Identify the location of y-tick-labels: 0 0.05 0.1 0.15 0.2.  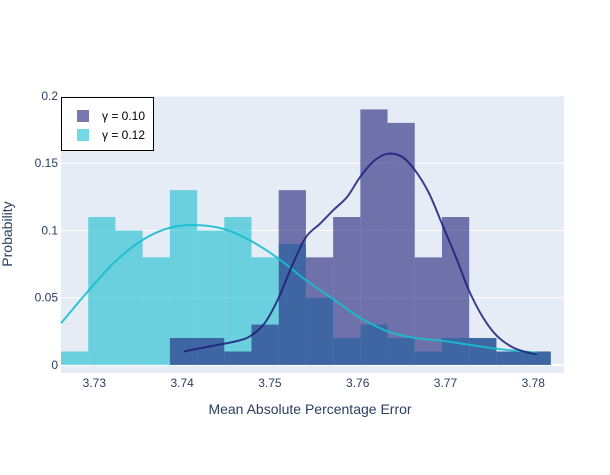
(47, 230).